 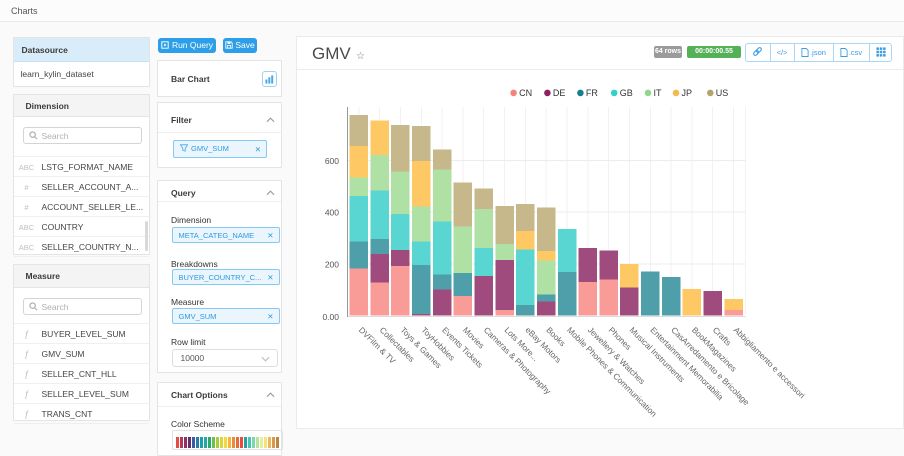 What do you see at coordinates (722, 93) in the screenshot?
I see `svg-text: US` at bounding box center [722, 93].